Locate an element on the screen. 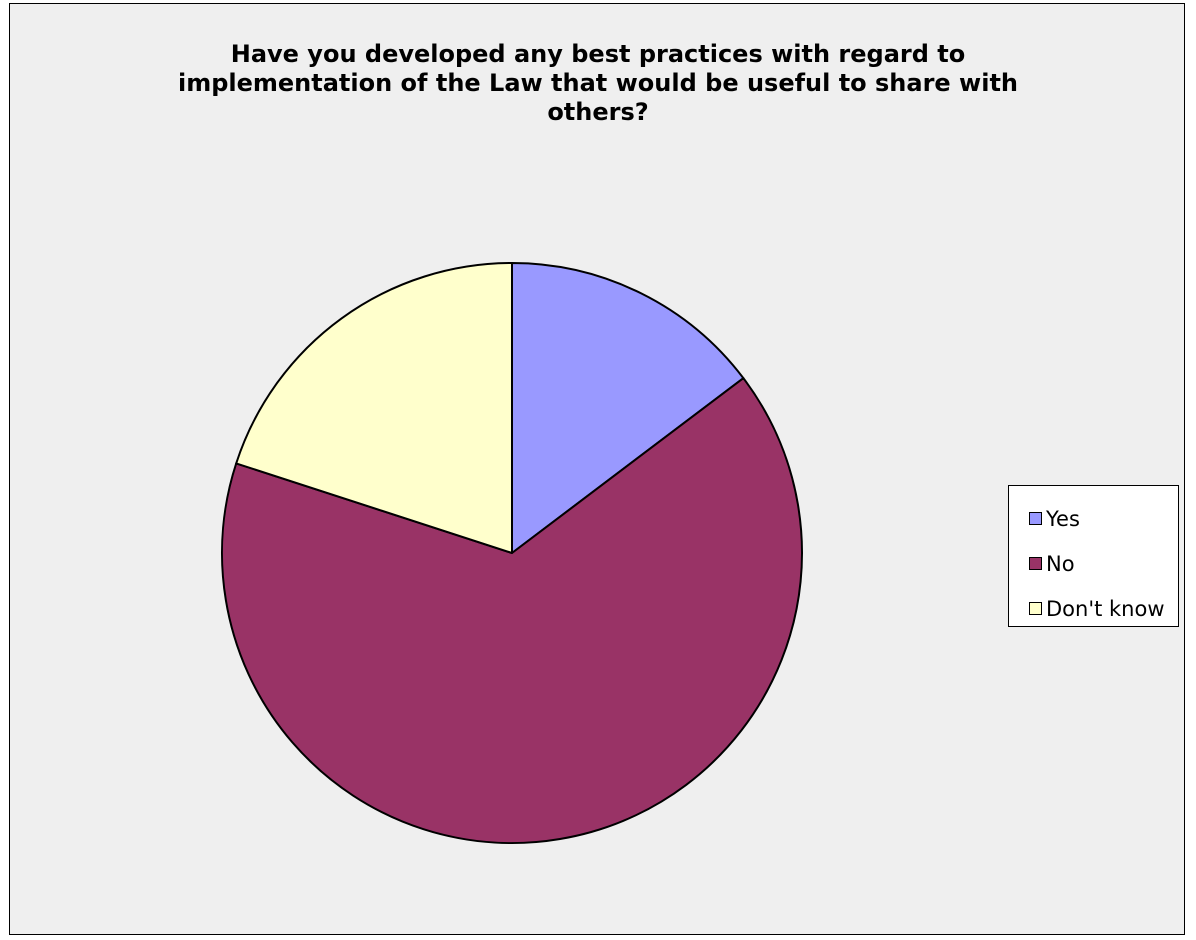 The image size is (1196, 940). legend-label-dont-know: Don't know is located at coordinates (1105, 608).